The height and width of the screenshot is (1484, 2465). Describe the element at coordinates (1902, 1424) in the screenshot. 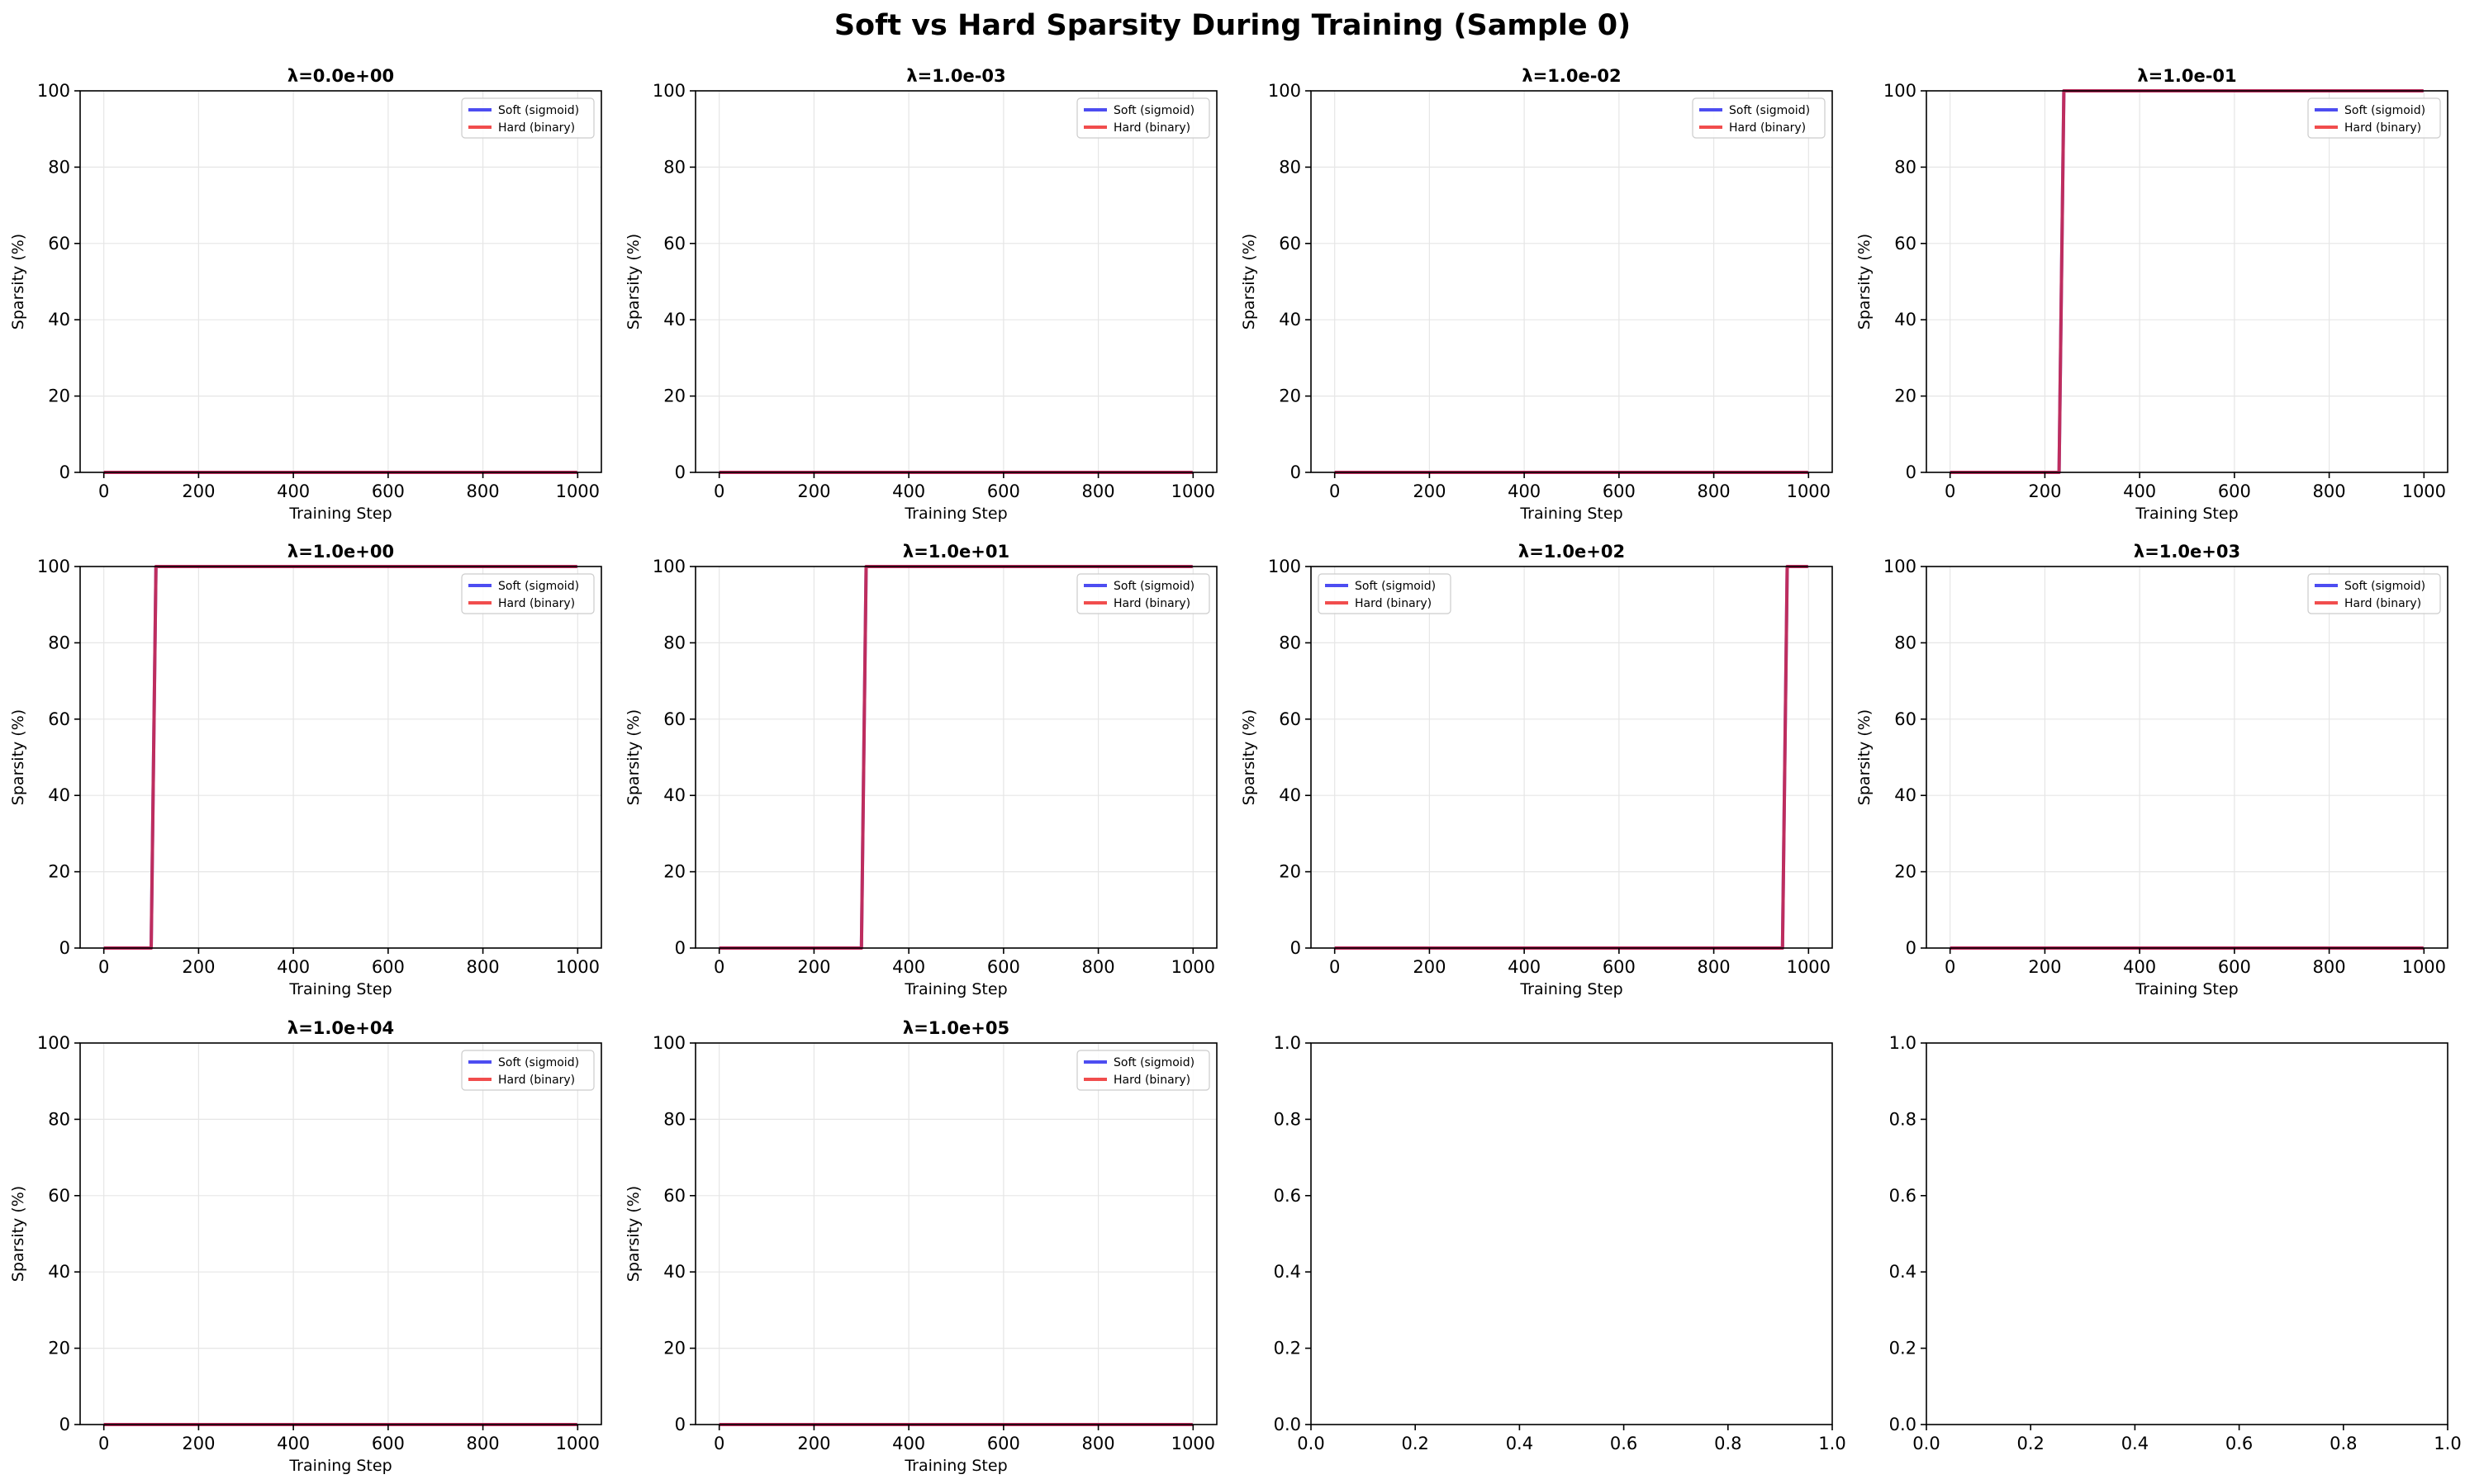

I see `y-tick-label: 0.0` at that location.